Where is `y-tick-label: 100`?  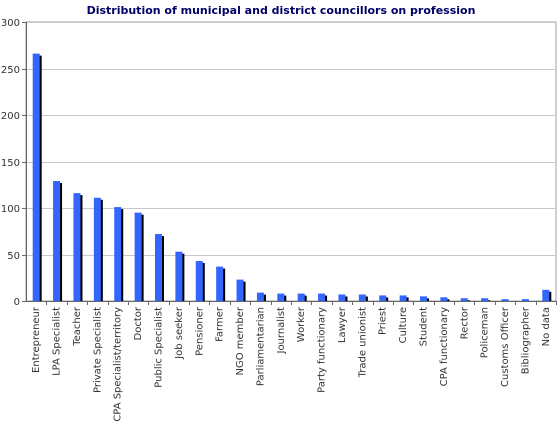
y-tick-label: 100 is located at coordinates (10, 209).